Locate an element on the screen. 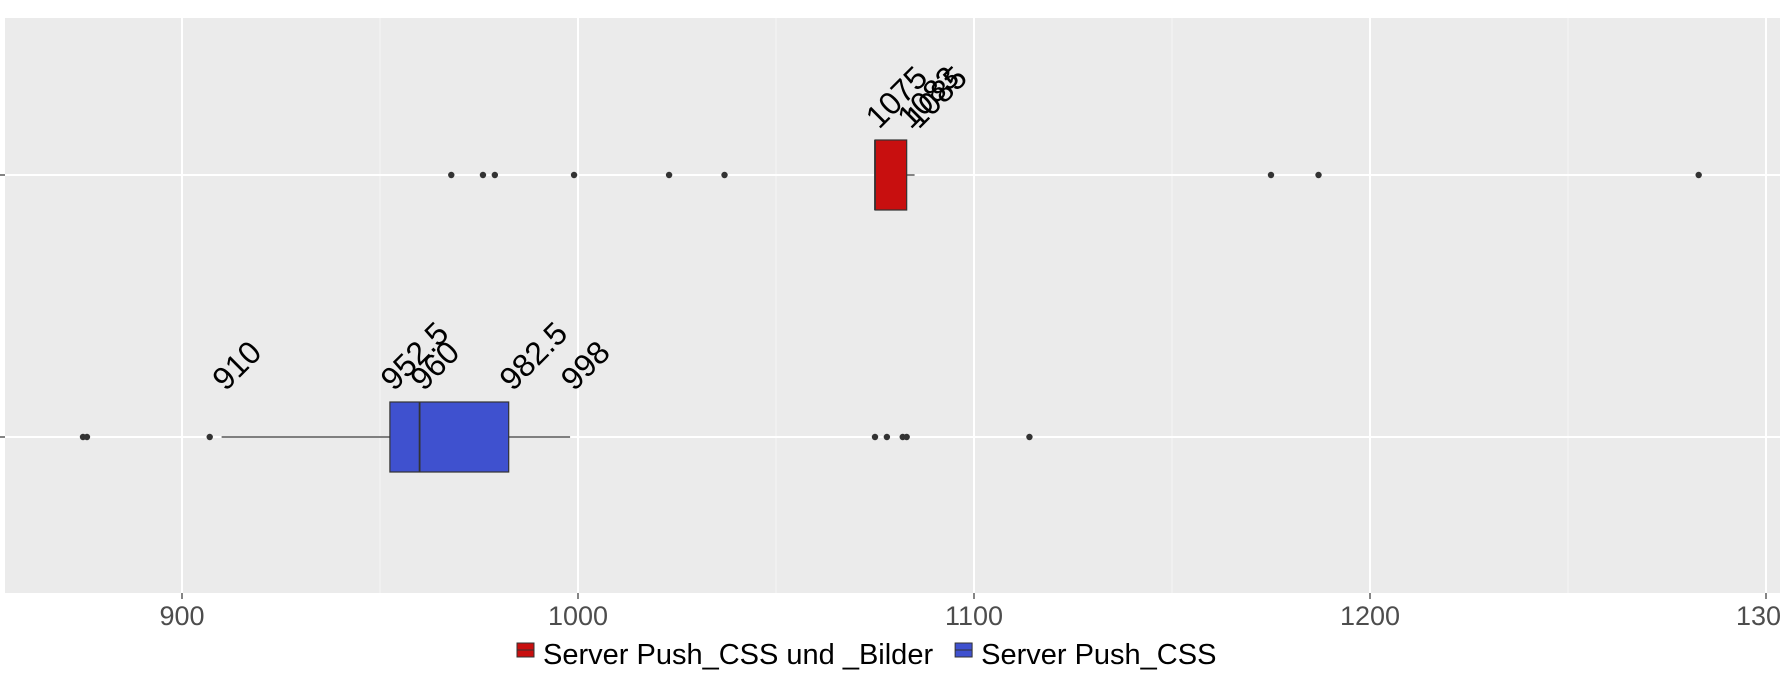 This screenshot has width=1780, height=700. x-tick-label: 900 is located at coordinates (181, 616).